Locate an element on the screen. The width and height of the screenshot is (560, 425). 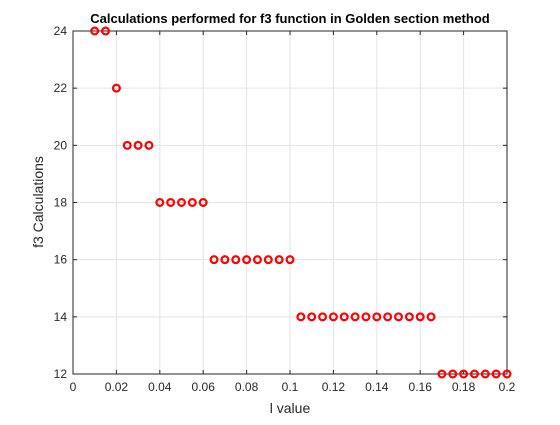
y-tick-label: 22 is located at coordinates (61, 88).